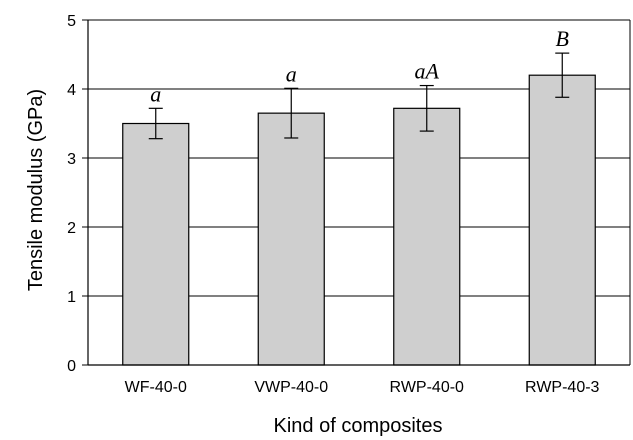  What do you see at coordinates (71, 297) in the screenshot?
I see `y-tick-label: 1` at bounding box center [71, 297].